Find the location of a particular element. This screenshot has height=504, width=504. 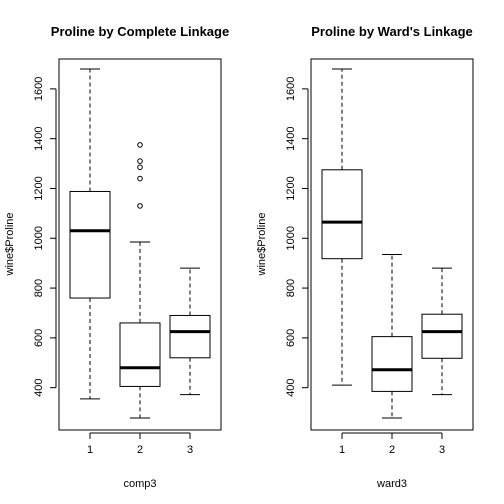

x-axis-label: comp3 is located at coordinates (139, 484).